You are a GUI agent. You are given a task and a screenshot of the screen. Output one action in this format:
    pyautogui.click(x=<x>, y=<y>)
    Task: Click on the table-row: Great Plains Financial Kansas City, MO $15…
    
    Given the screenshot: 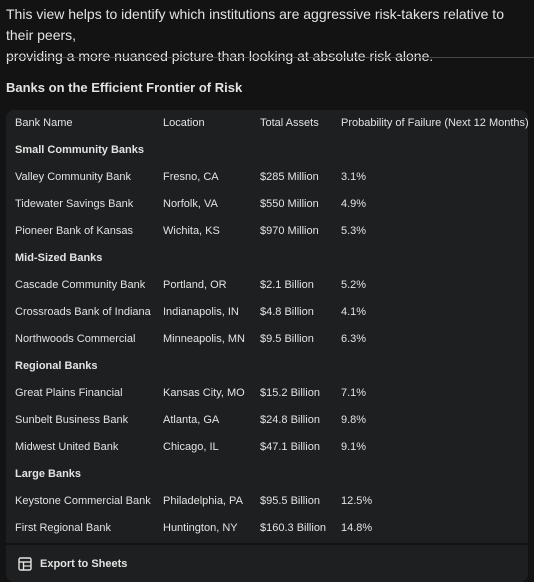 What is the action you would take?
    pyautogui.click(x=267, y=393)
    